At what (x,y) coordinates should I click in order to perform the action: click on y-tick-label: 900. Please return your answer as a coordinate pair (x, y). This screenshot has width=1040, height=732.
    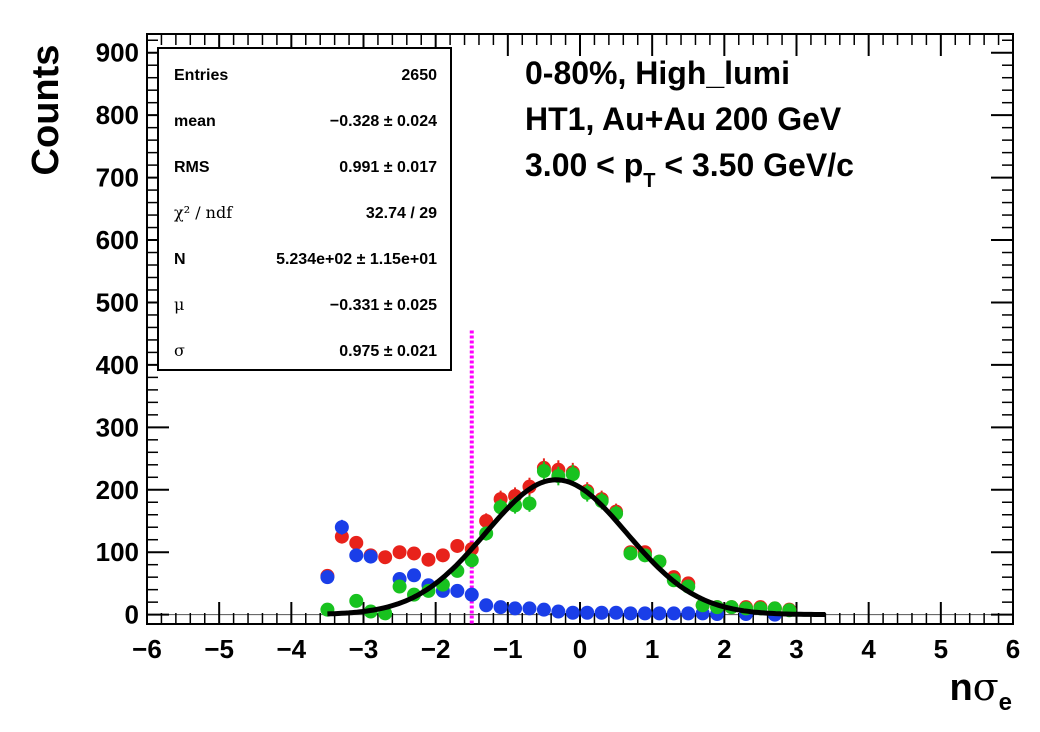
    Looking at the image, I should click on (117, 53).